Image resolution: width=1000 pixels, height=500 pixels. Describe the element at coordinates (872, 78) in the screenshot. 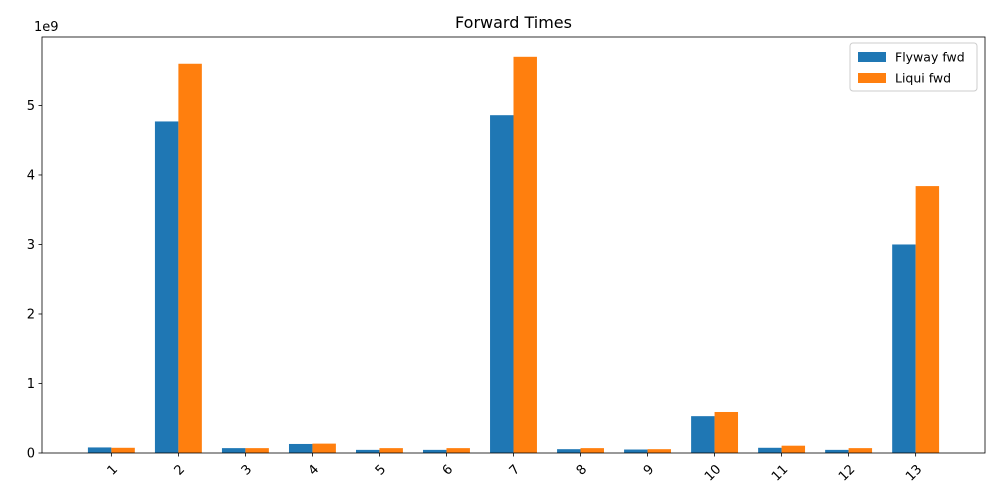

I see `legend-swatch-liqui` at that location.